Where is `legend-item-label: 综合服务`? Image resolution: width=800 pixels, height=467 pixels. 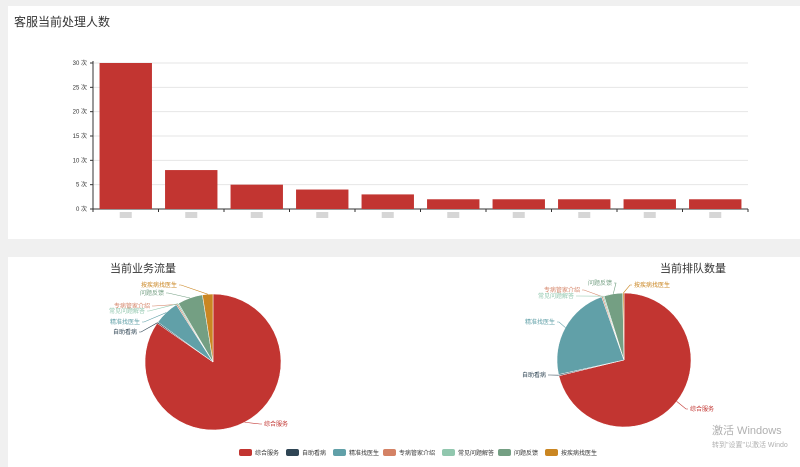
legend-item-label: 综合服务 is located at coordinates (267, 453).